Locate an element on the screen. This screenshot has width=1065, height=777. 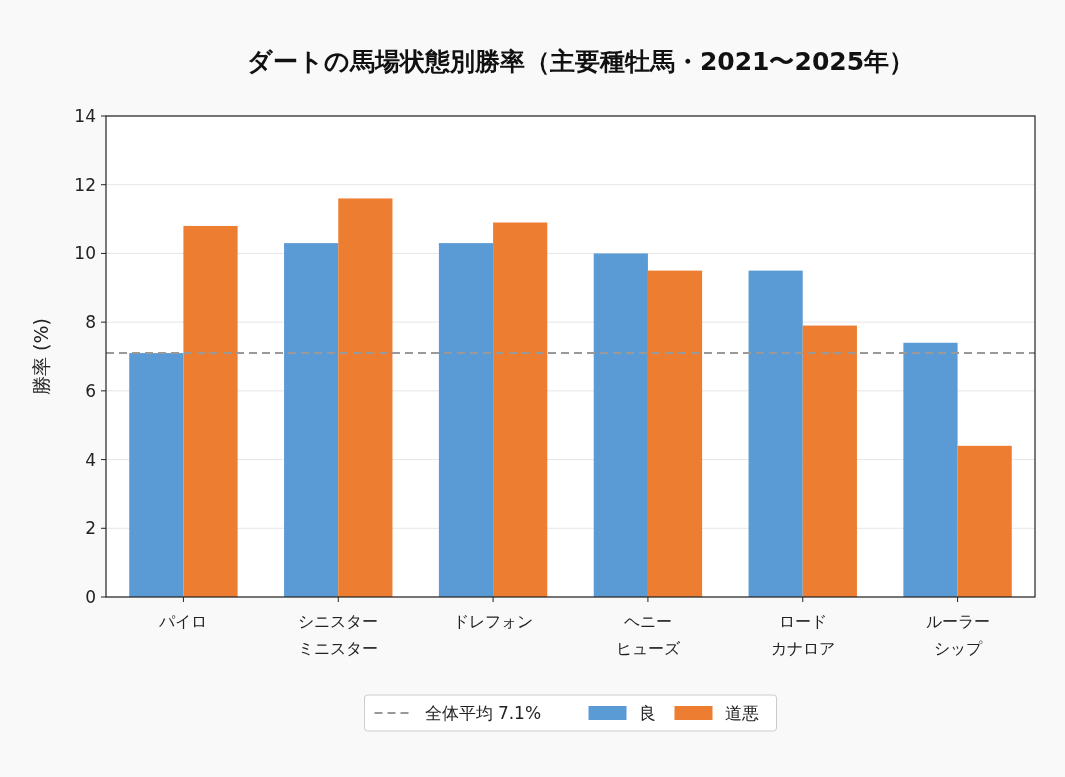
x-tick-label: ヘニーヒューズ is located at coordinates (648, 635).